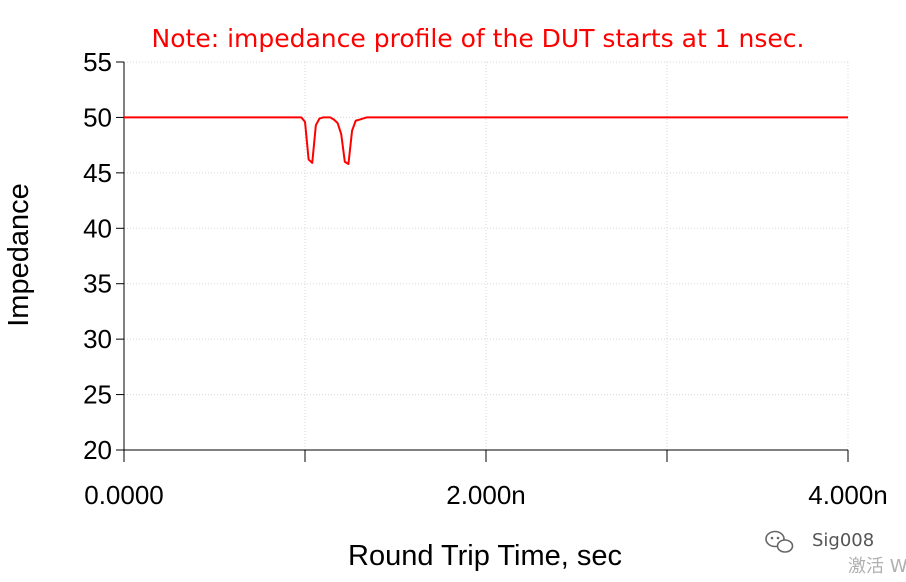  Describe the element at coordinates (97, 228) in the screenshot. I see `y-tick-label: 40` at that location.